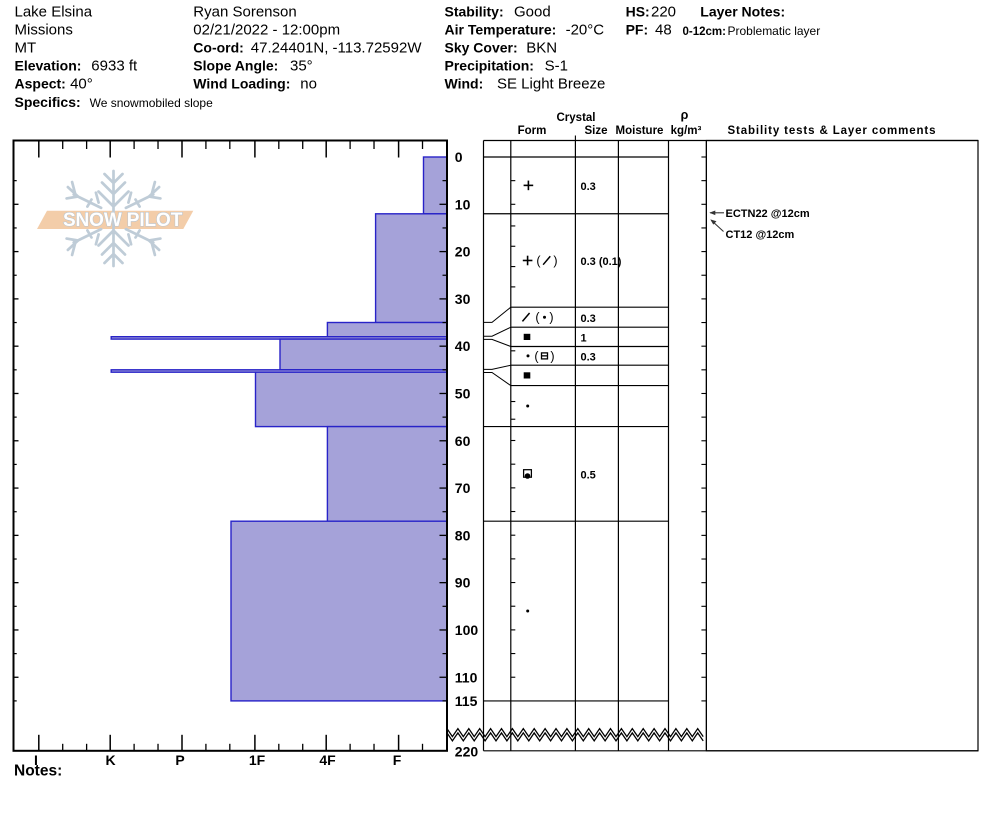  I want to click on svg-text: ECTN22 @12cm, so click(768, 214).